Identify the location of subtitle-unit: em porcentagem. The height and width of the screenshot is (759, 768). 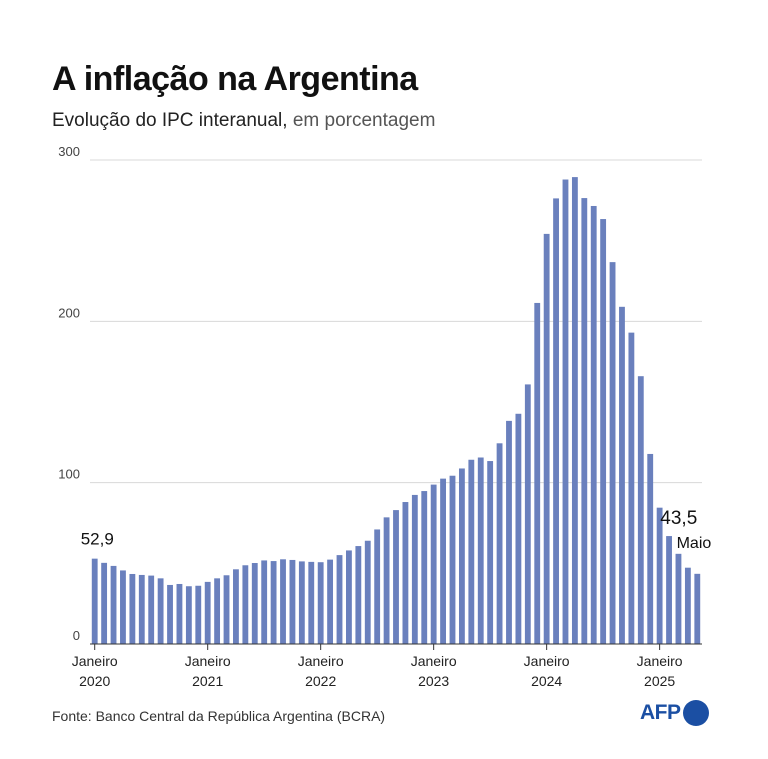
(361, 120).